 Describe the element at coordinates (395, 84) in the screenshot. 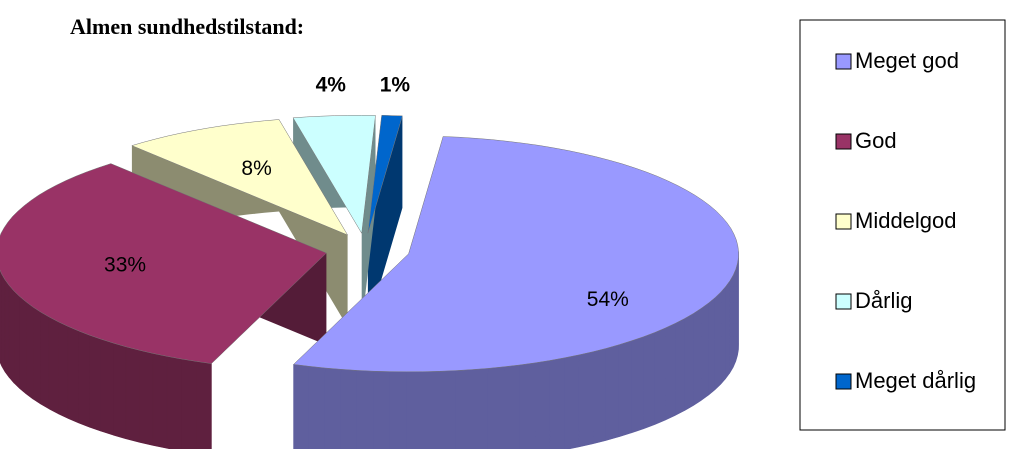

I see `data-label: 1%` at that location.